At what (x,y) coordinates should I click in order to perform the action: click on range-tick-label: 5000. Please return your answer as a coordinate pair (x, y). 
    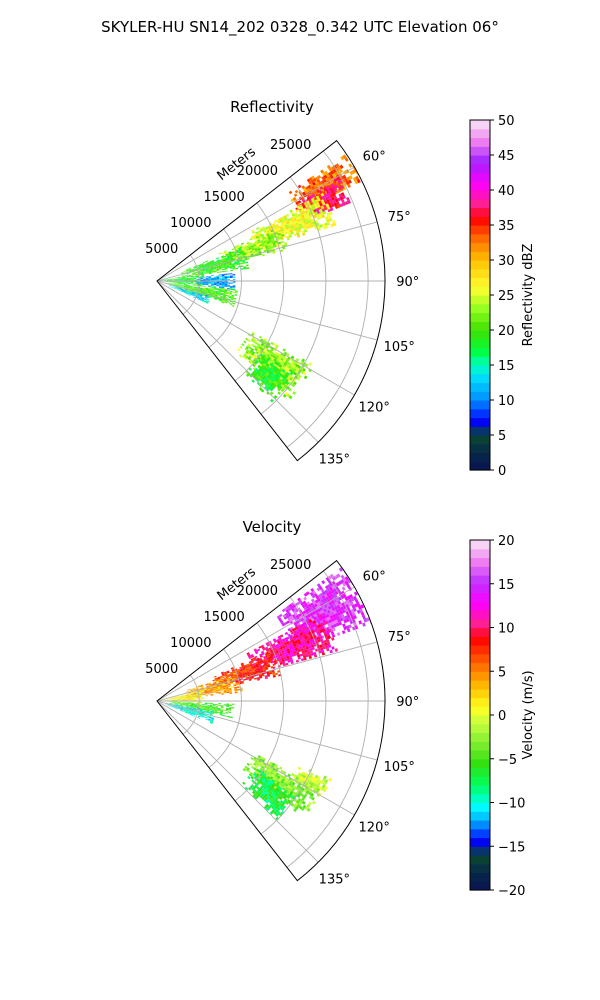
    Looking at the image, I should click on (161, 249).